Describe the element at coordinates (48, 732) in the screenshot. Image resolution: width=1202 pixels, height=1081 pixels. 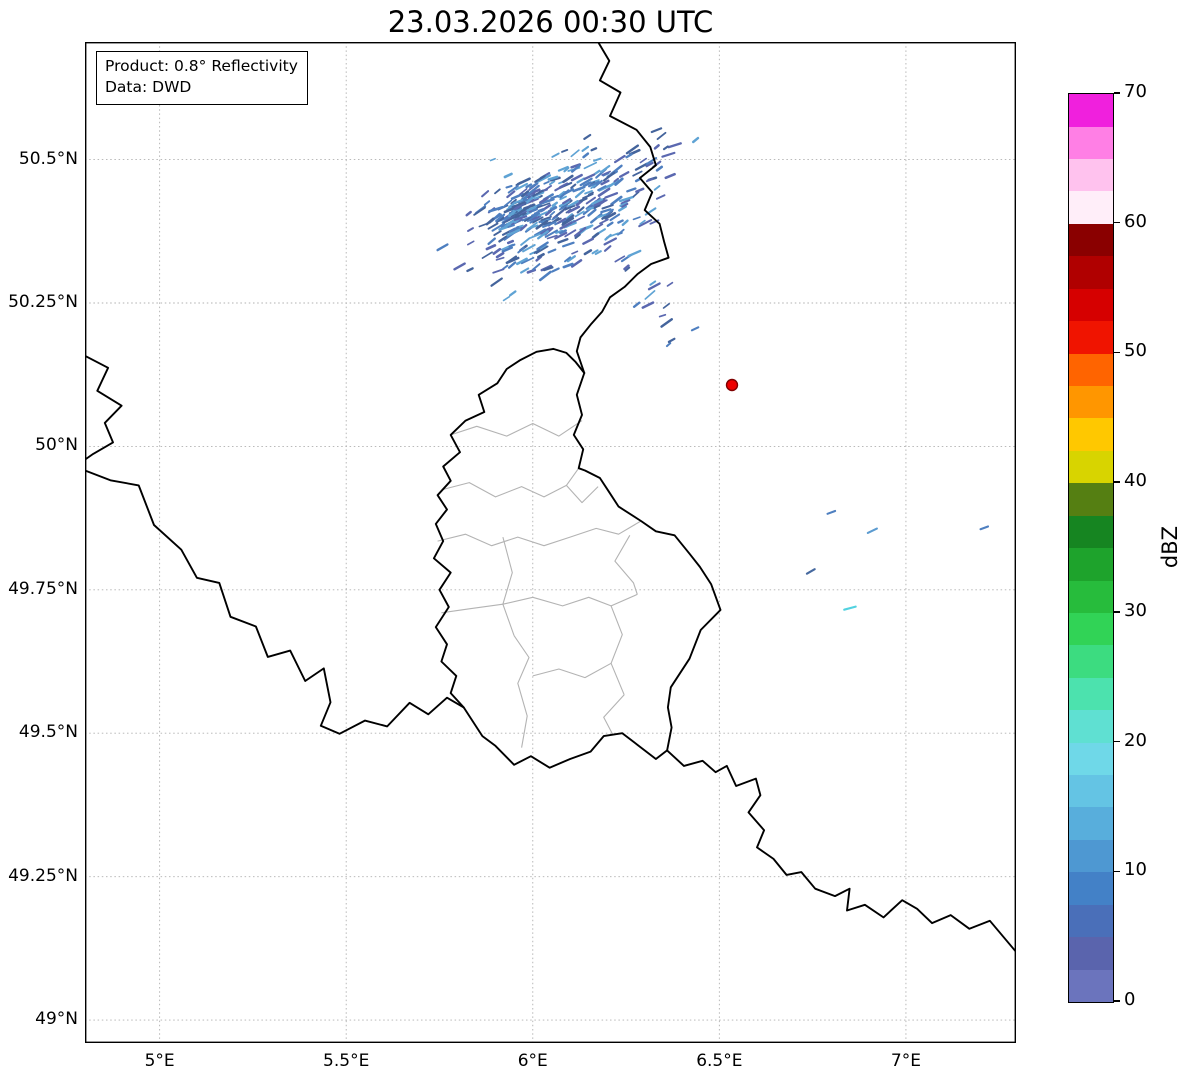
I see `y-tick-label: 49.5°N` at that location.